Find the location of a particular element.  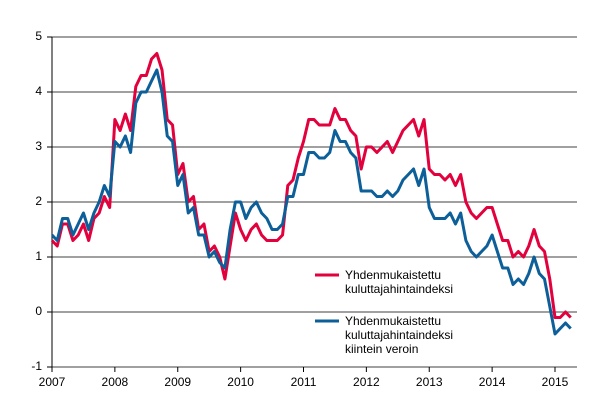

x-tick-label: 2012 is located at coordinates (366, 382).